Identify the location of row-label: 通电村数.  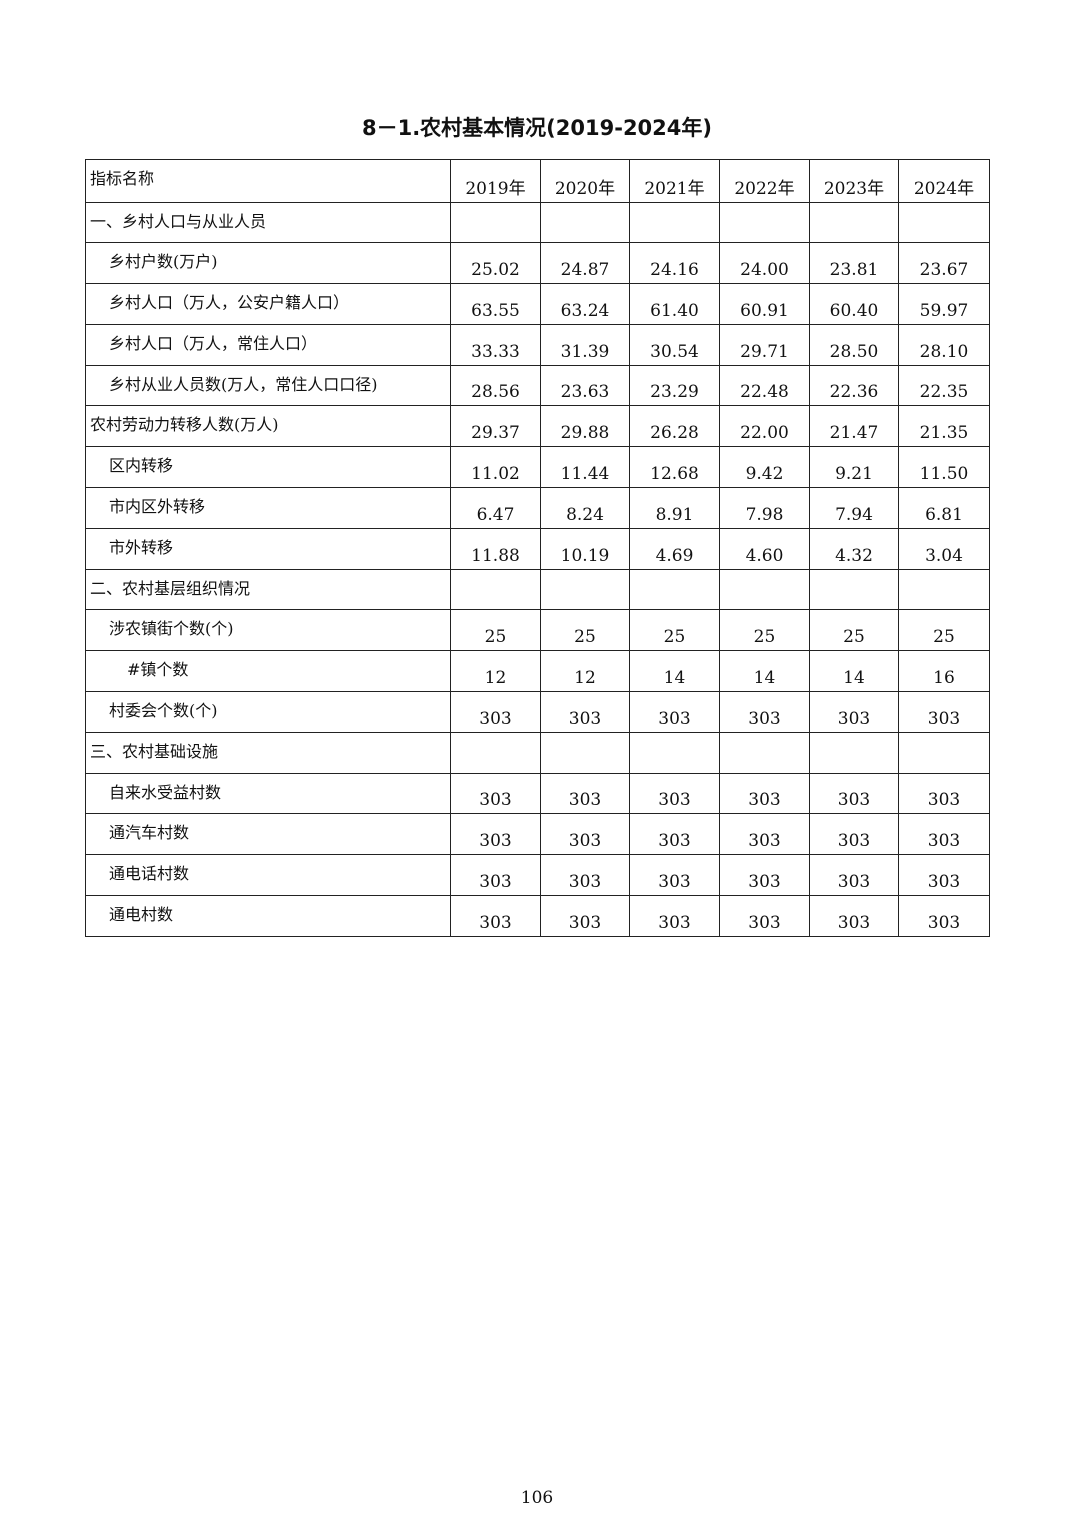
(268, 916).